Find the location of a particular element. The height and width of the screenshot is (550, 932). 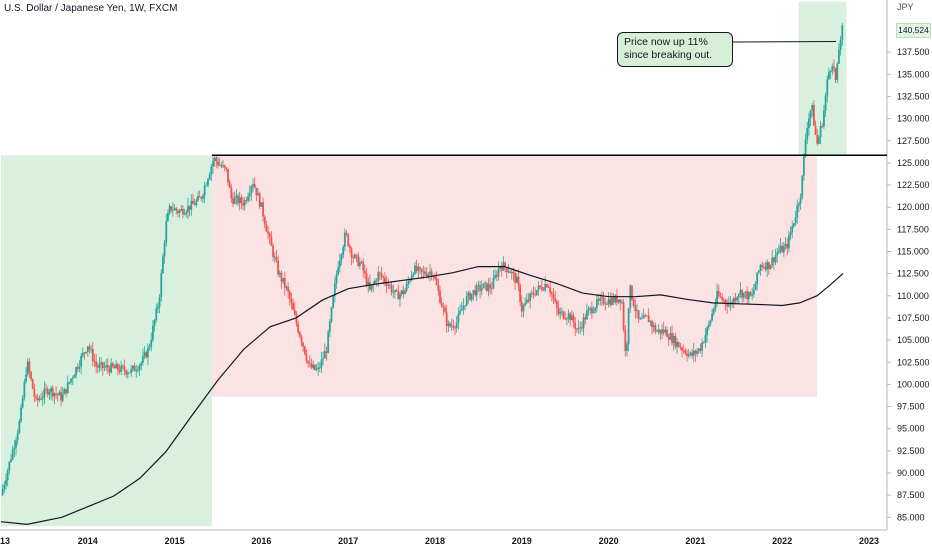

y-tick-label: 85.000 is located at coordinates (911, 517).